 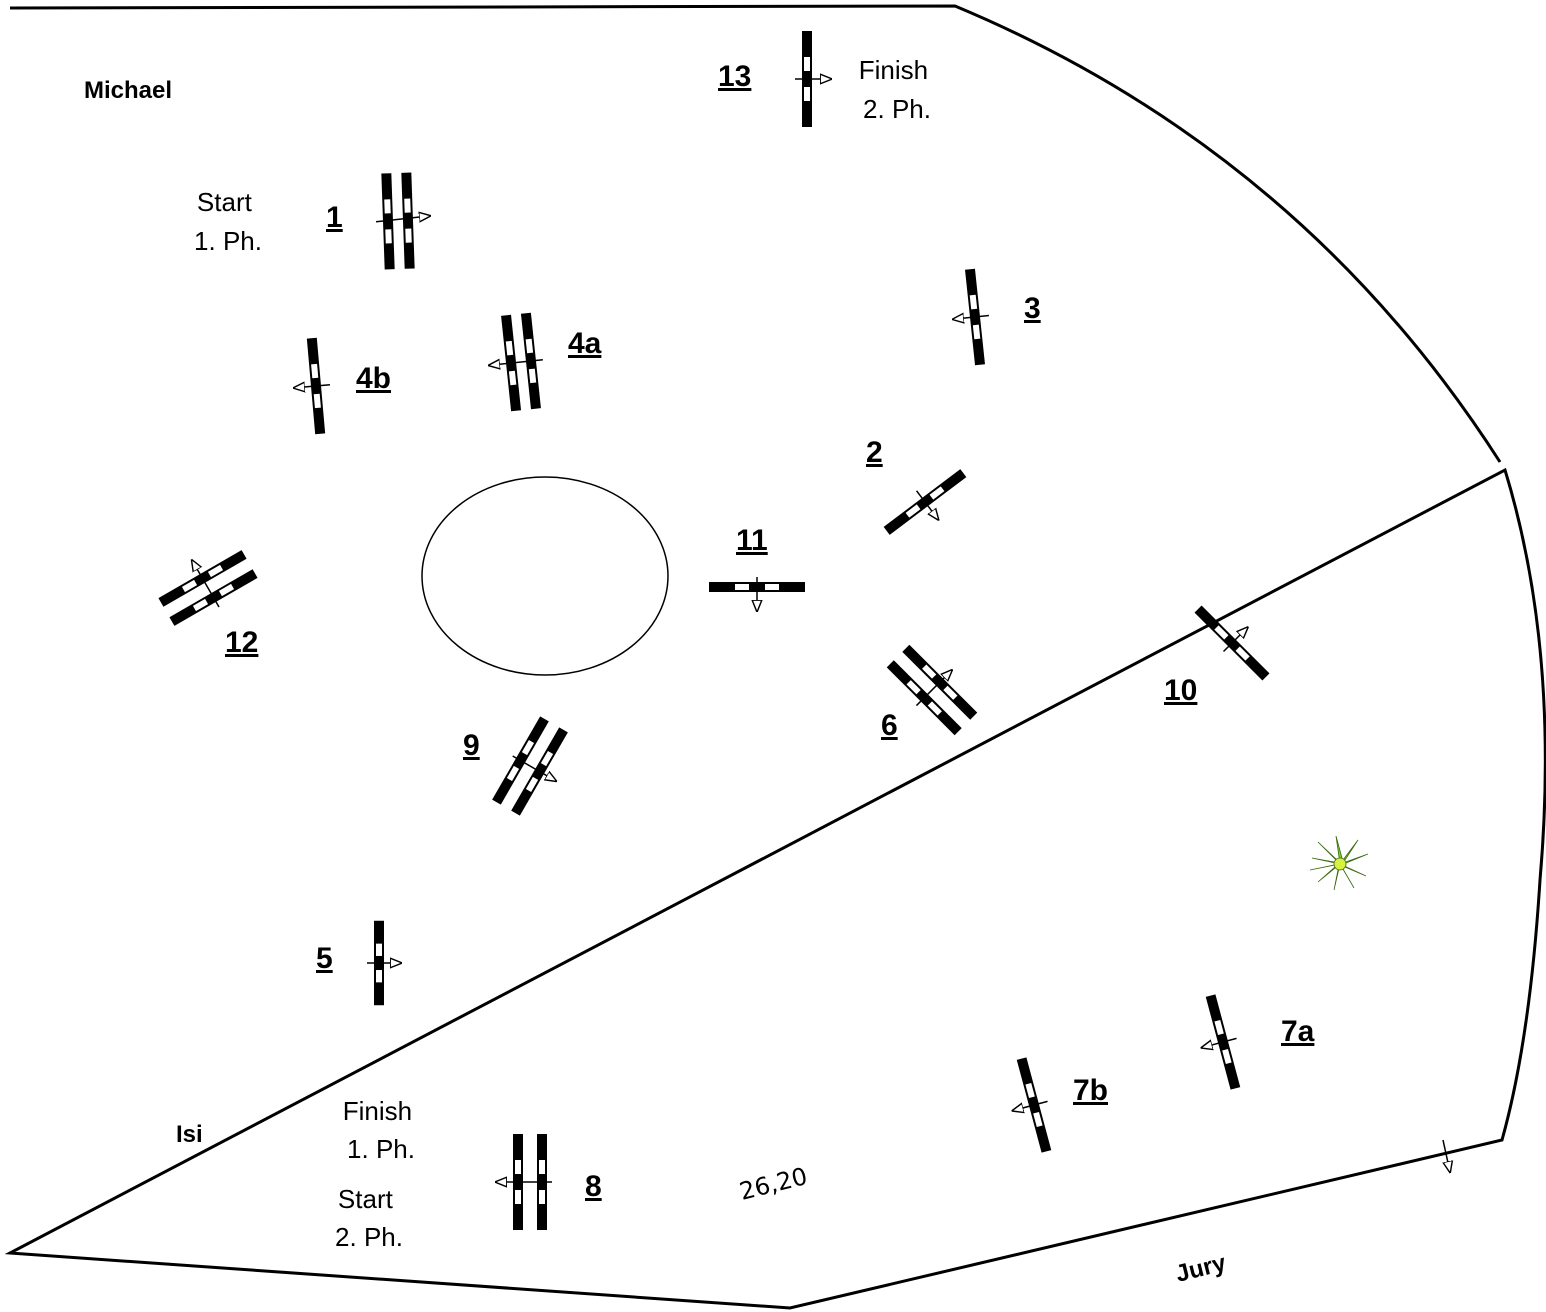 I want to click on obstacle-label-4b: 4b, so click(x=373, y=378).